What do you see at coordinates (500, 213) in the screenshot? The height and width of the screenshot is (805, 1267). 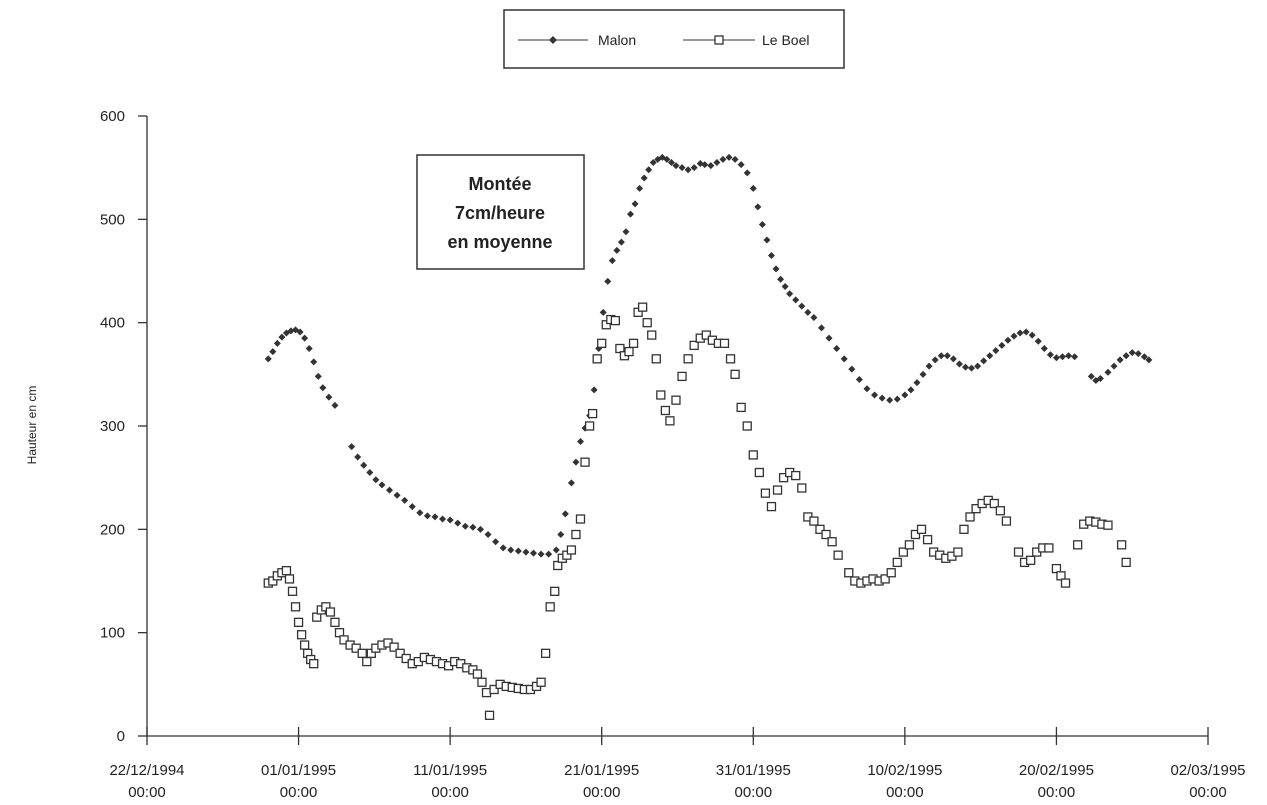 I see `annotation-line-2: 7cm/heure` at bounding box center [500, 213].